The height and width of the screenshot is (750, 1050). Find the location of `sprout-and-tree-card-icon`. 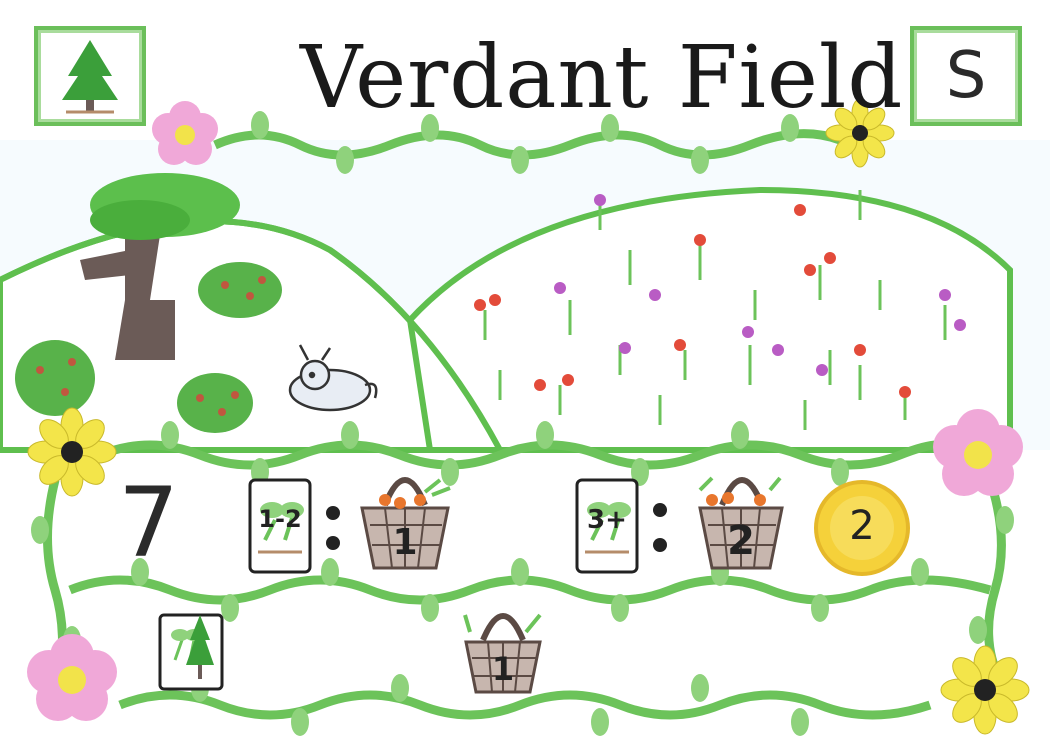

sprout-and-tree-card-icon is located at coordinates (191, 652).